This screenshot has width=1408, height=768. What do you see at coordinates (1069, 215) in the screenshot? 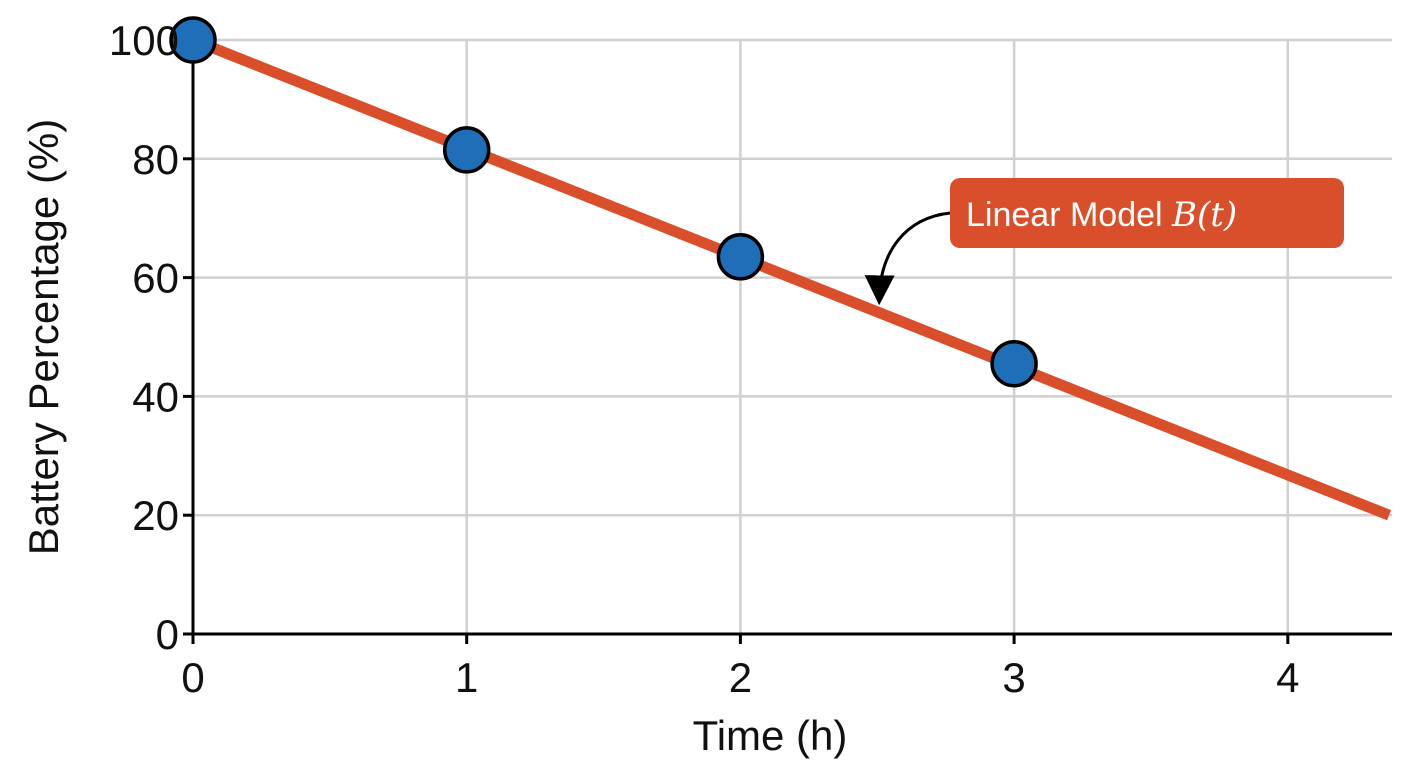
I see `annotation-text: Linear Model` at bounding box center [1069, 215].